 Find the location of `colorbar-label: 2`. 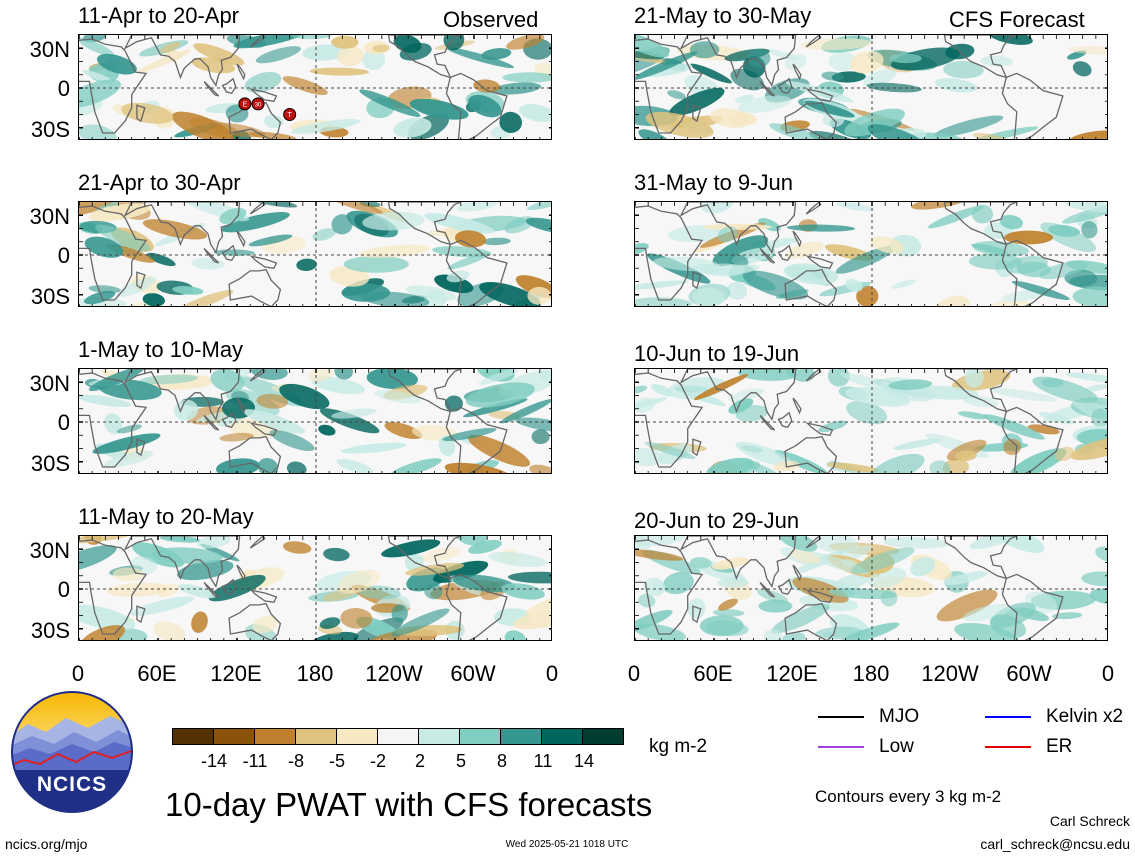

colorbar-label: 2 is located at coordinates (420, 761).